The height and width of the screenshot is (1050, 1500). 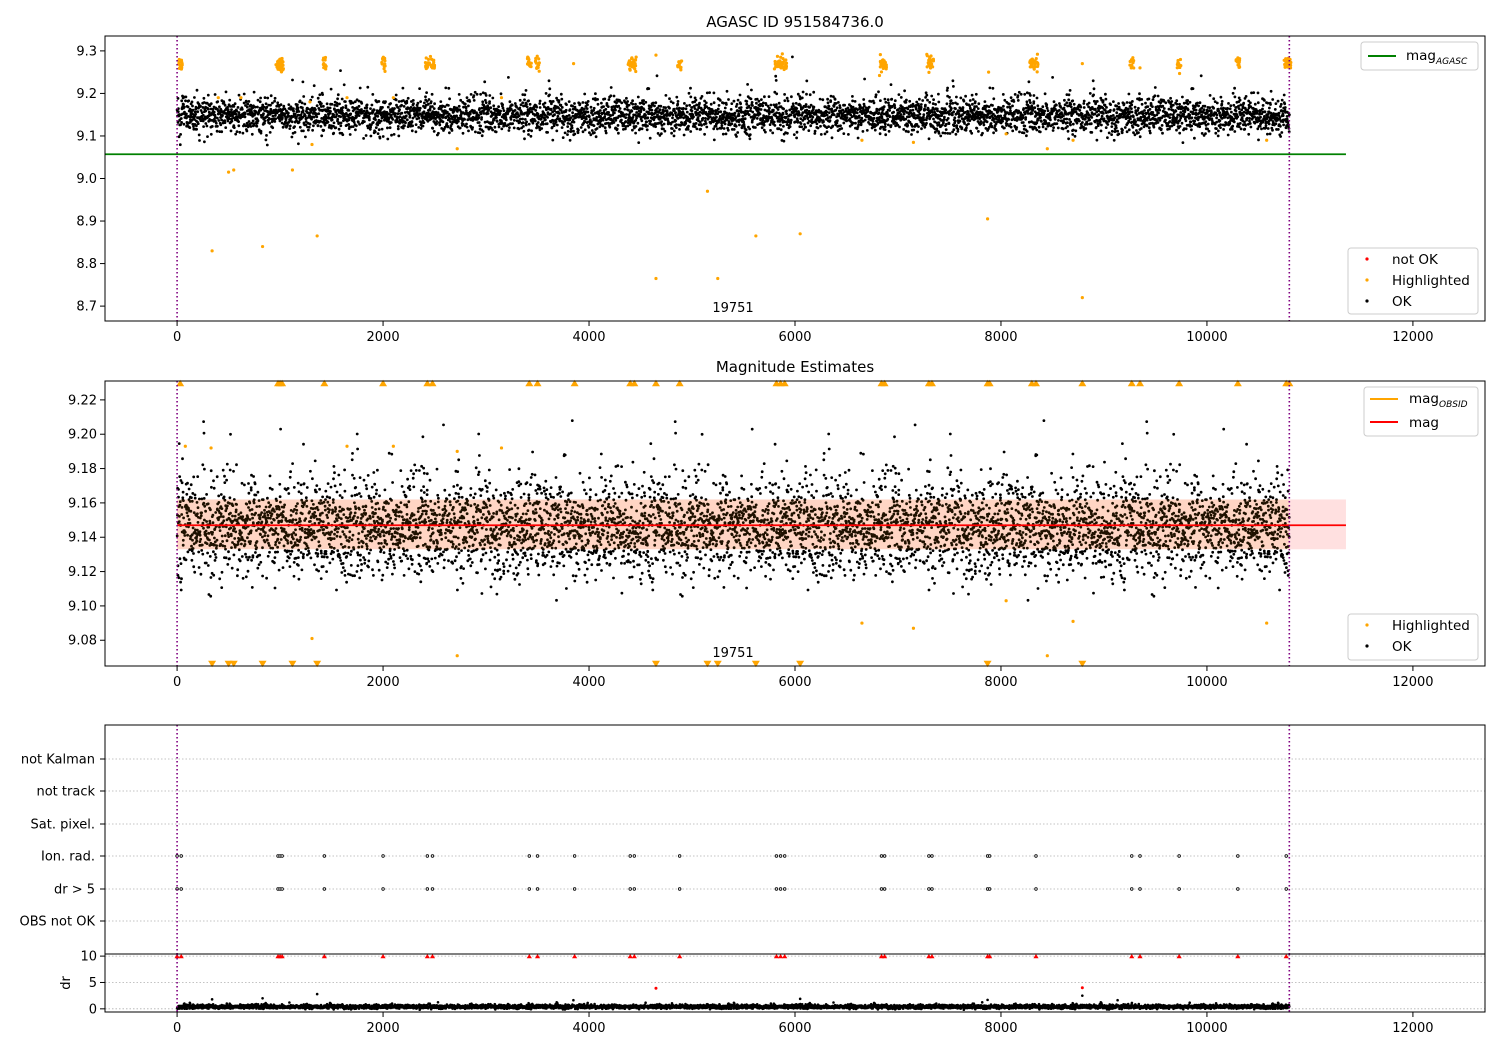 I want to click on y-tick-label: 0, so click(x=93, y=1009).